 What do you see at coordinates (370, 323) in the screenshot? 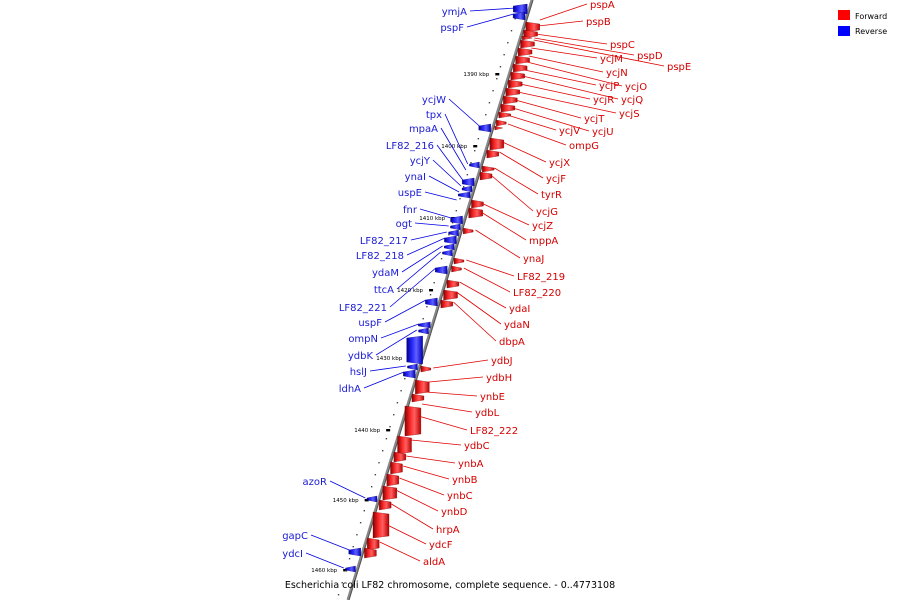
I see `reverse-gene-label: uspF` at bounding box center [370, 323].